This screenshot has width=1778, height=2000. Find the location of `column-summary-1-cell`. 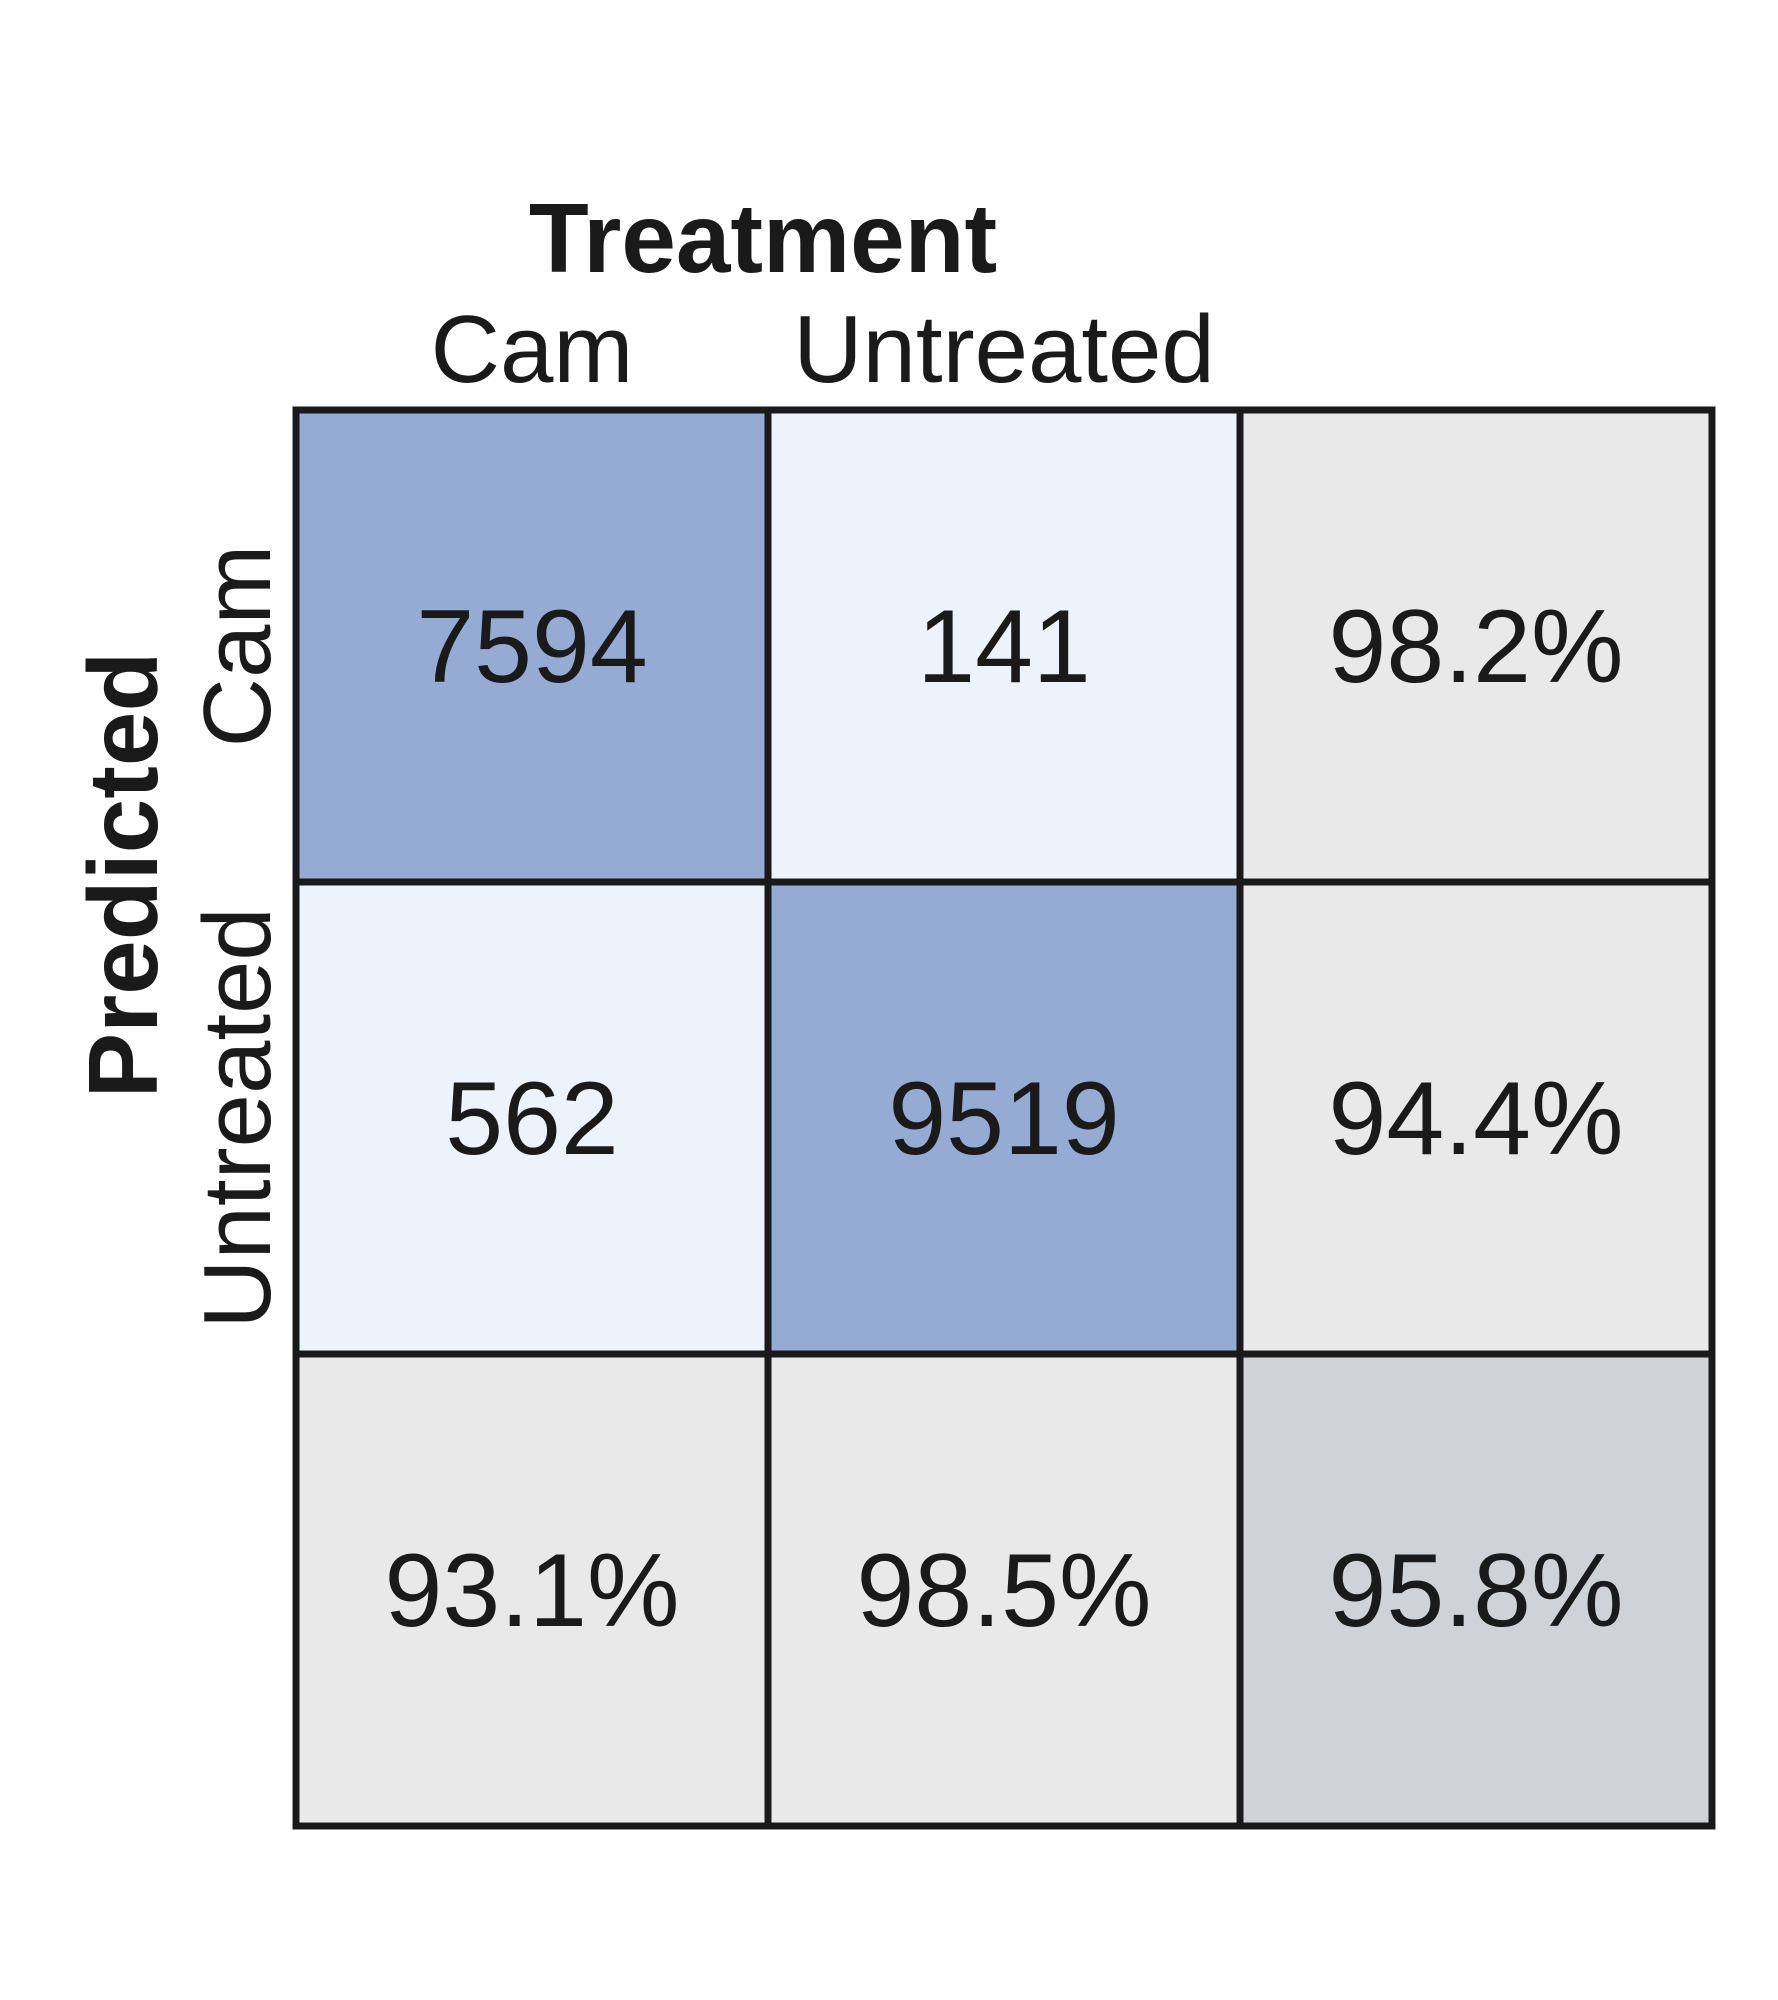

column-summary-1-cell is located at coordinates (1004, 1590).